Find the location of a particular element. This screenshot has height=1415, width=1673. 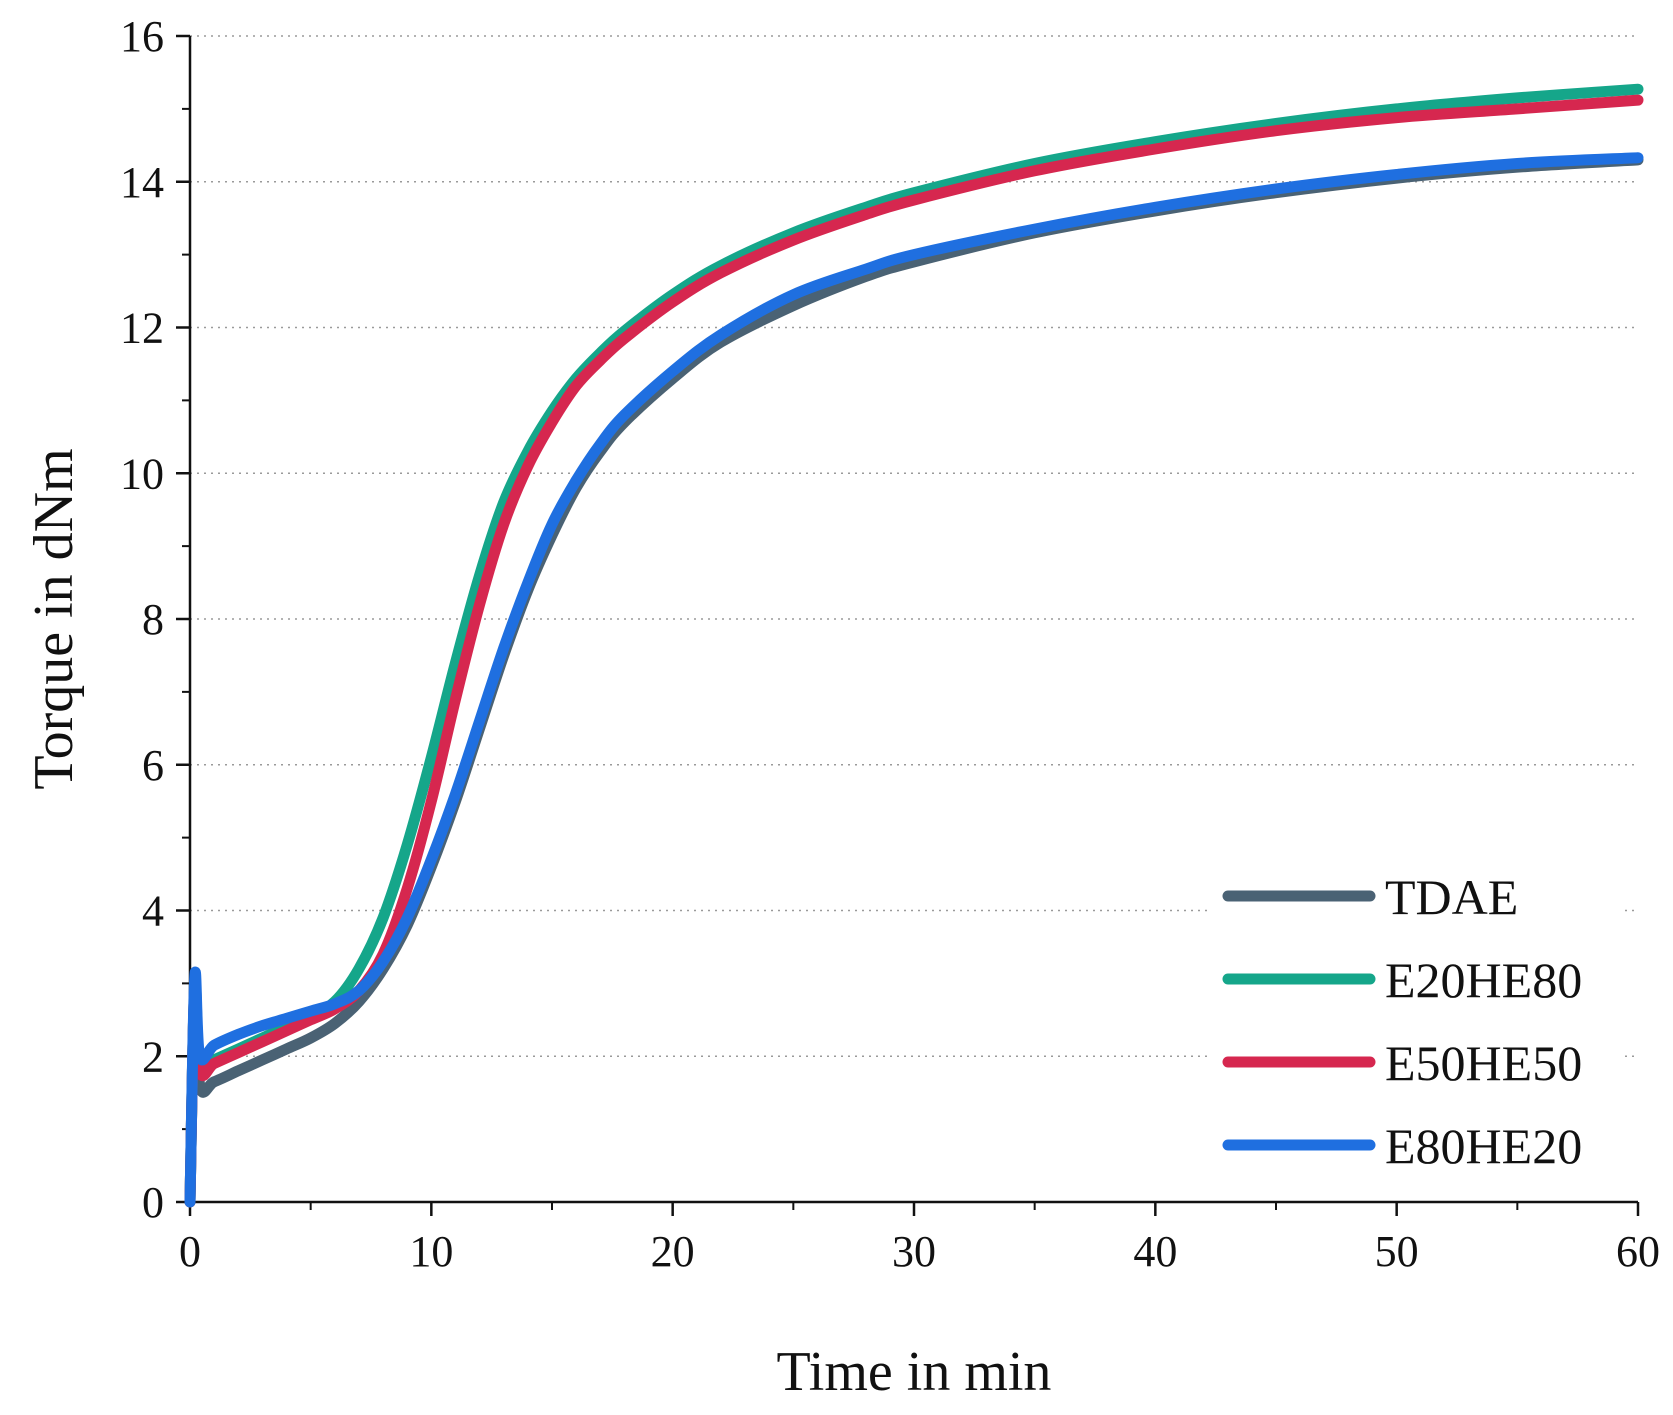

x-tick-label: 30 is located at coordinates (914, 1251).